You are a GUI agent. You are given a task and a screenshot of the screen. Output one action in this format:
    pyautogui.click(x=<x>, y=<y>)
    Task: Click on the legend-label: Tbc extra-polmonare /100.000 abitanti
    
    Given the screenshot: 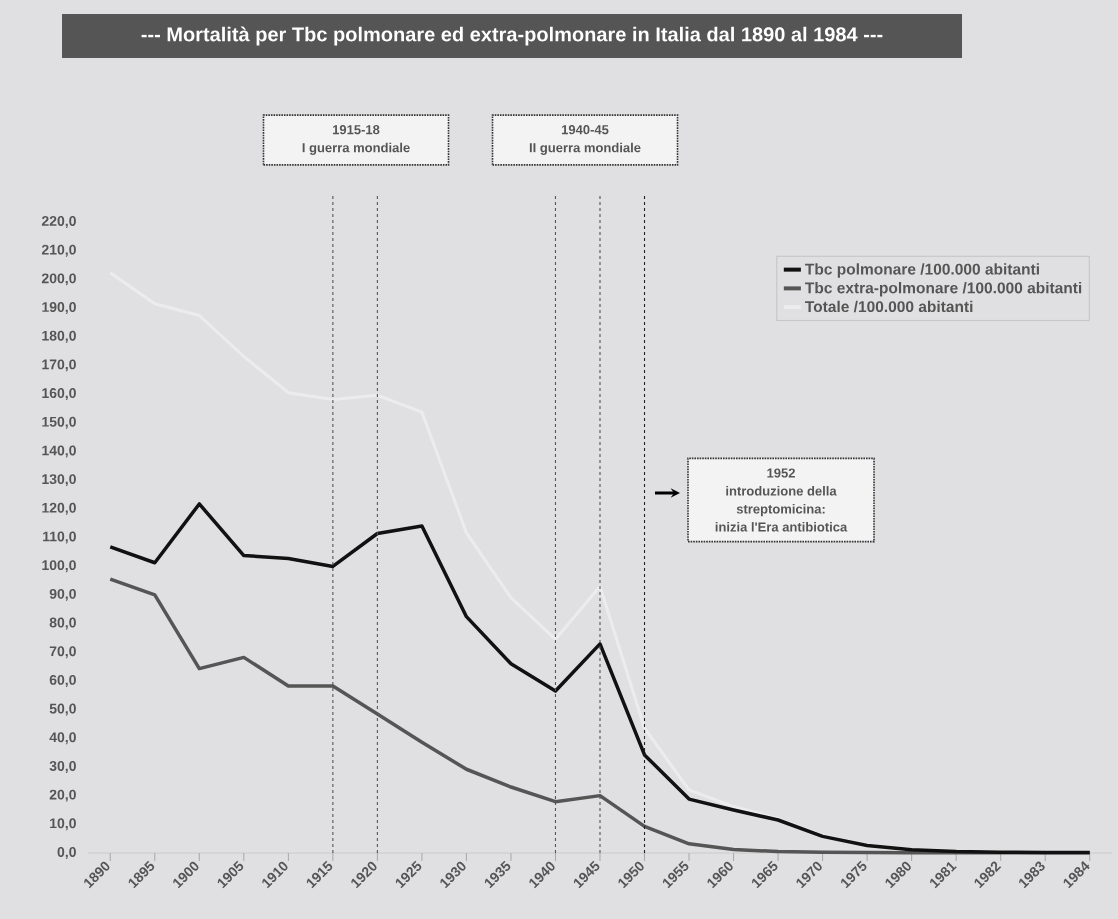 What is the action you would take?
    pyautogui.click(x=943, y=289)
    